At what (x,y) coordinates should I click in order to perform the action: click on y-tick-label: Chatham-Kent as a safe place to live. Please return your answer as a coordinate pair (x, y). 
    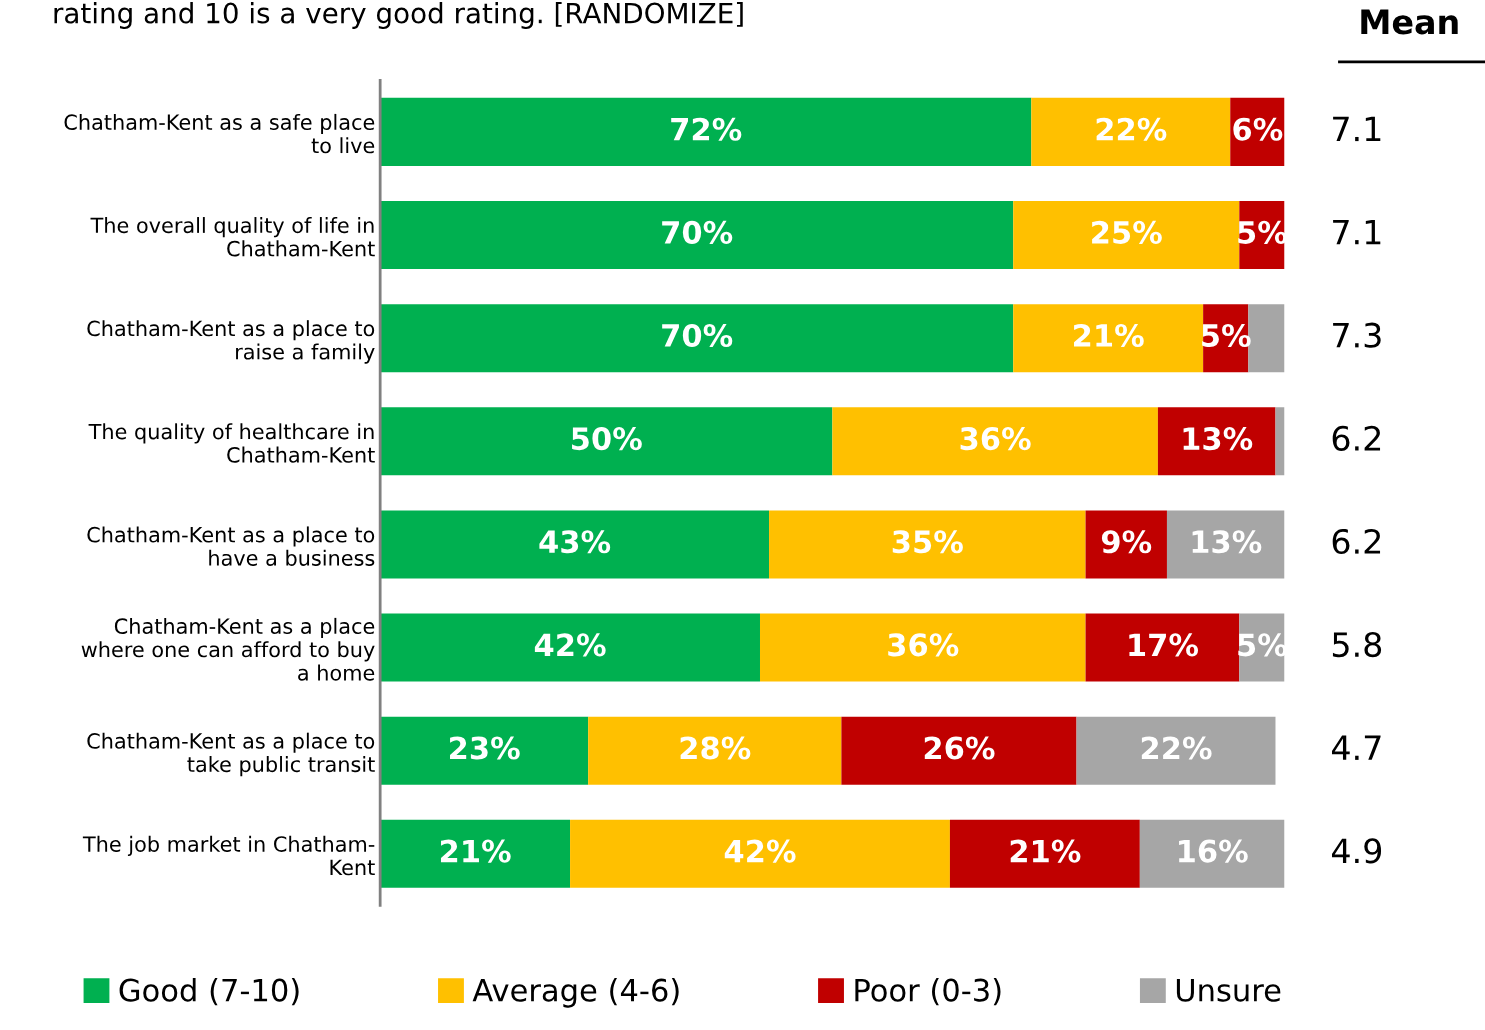
    Looking at the image, I should click on (219, 133).